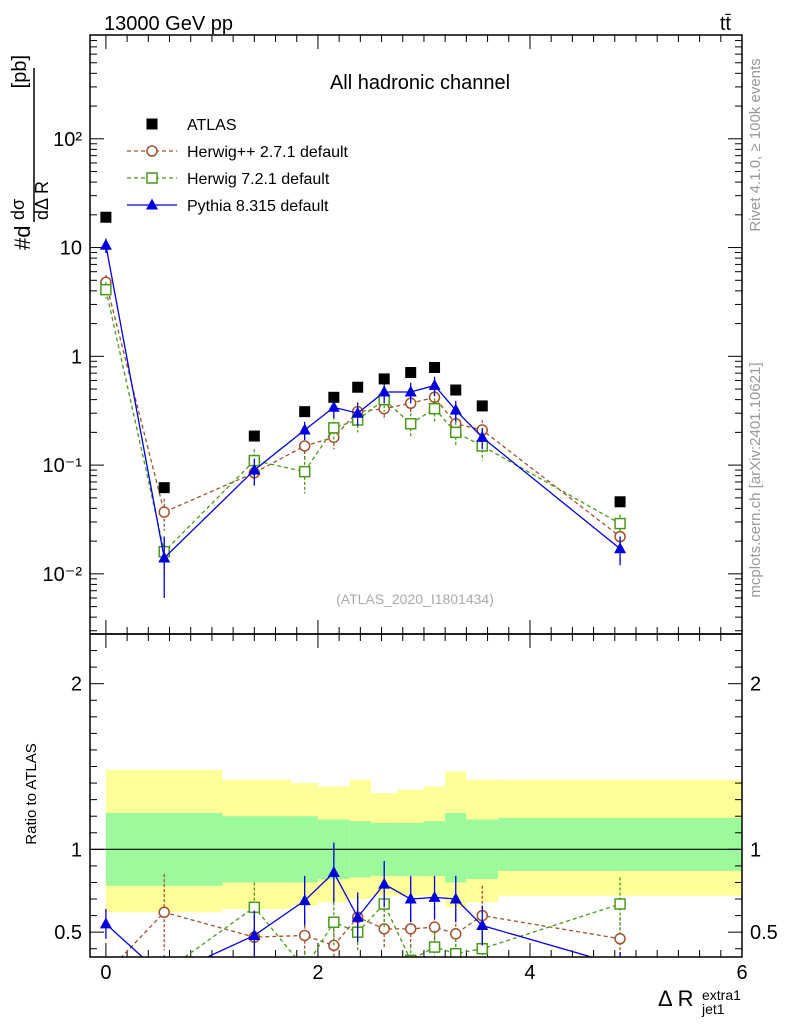 This screenshot has width=786, height=1024. Describe the element at coordinates (755, 850) in the screenshot. I see `ratio-y-tick-label-right: 1` at that location.